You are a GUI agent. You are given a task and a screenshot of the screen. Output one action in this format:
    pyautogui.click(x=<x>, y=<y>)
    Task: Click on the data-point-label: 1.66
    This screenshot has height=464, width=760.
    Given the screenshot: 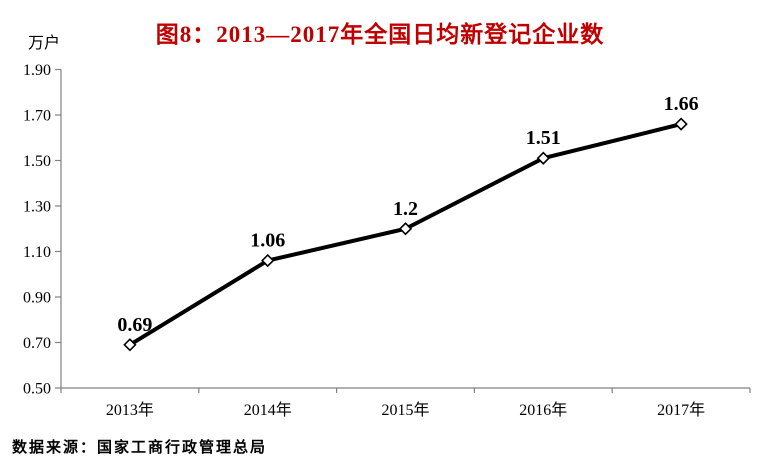 What is the action you would take?
    pyautogui.click(x=681, y=104)
    